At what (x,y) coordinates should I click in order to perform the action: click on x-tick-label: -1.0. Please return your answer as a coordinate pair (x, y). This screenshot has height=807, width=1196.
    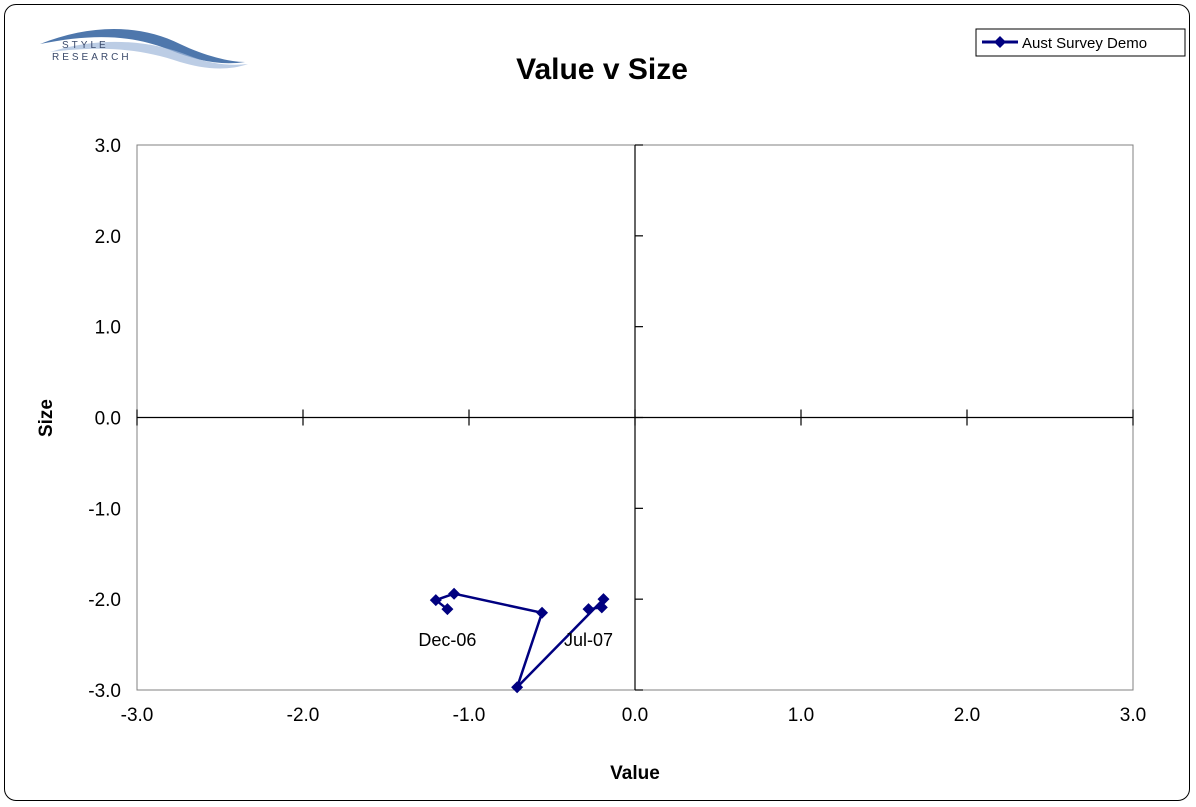
    Looking at the image, I should click on (469, 715).